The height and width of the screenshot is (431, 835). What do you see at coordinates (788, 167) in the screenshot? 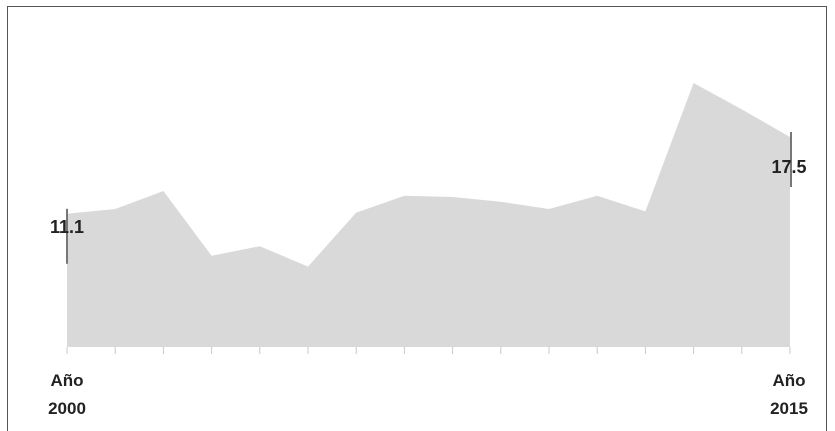
I see `end-value-label: 17.5` at bounding box center [788, 167].